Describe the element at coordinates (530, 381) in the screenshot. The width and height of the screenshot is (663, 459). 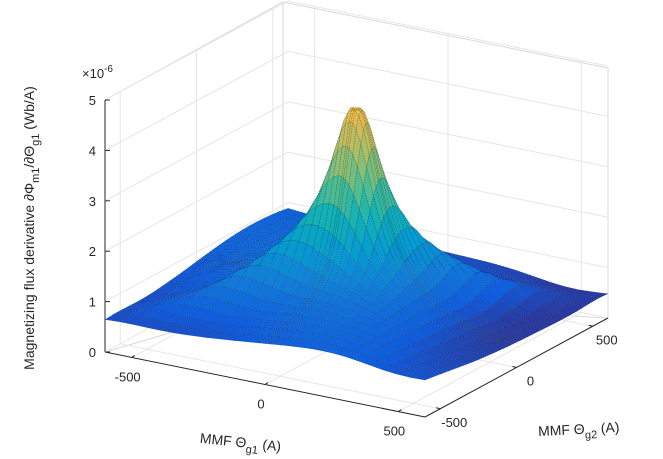
I see `y-tick-label: 0` at that location.